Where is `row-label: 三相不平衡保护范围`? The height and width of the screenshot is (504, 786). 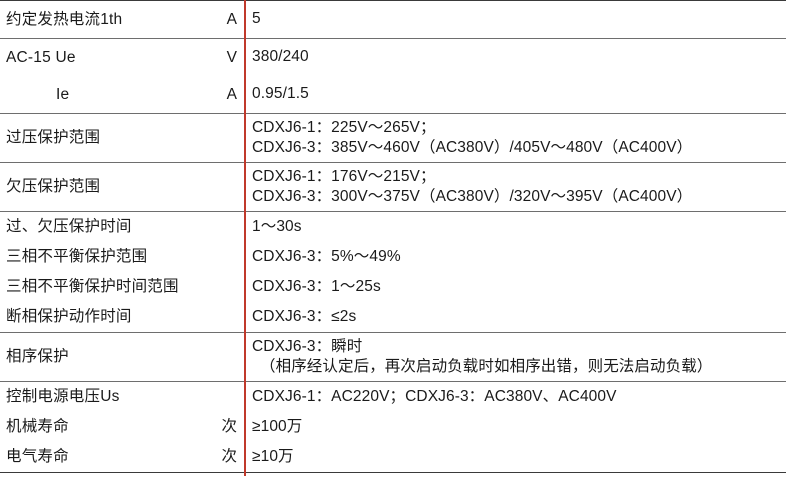
row-label: 三相不平衡保护范围 is located at coordinates (77, 257).